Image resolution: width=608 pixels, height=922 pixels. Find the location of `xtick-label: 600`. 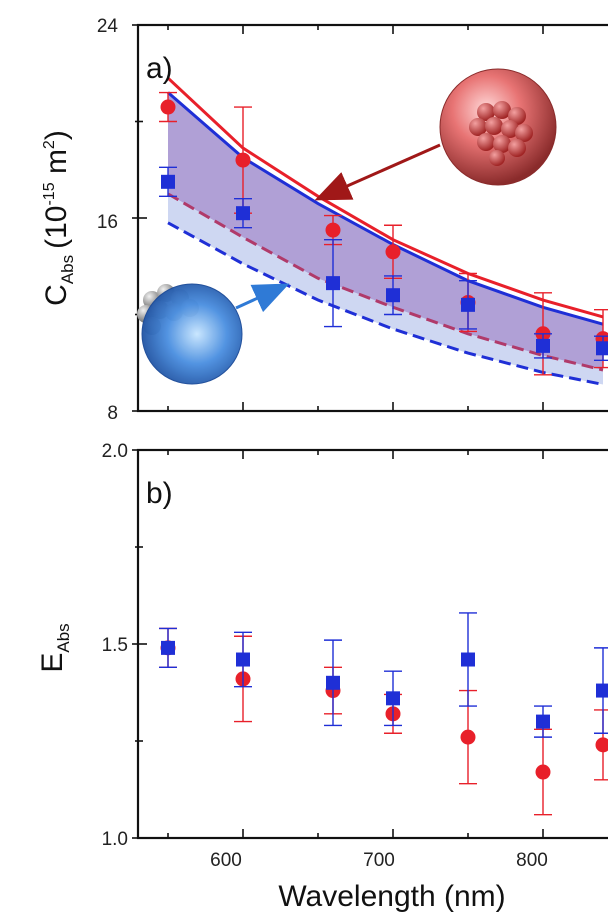

xtick-label: 600 is located at coordinates (226, 860).